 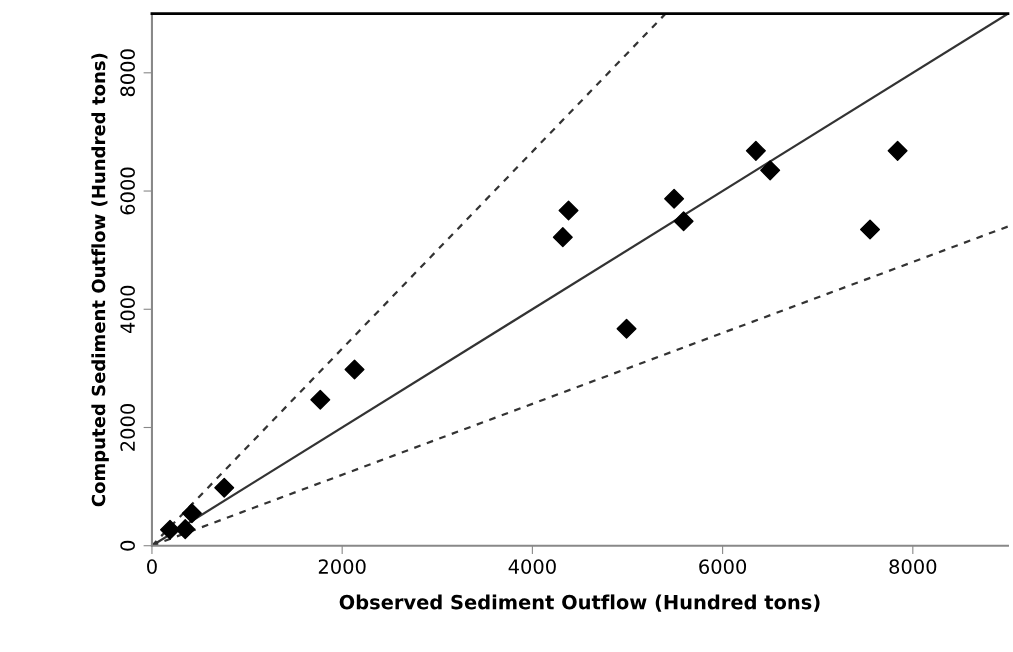 What do you see at coordinates (127, 309) in the screenshot?
I see `y-tick-label: 4000` at bounding box center [127, 309].